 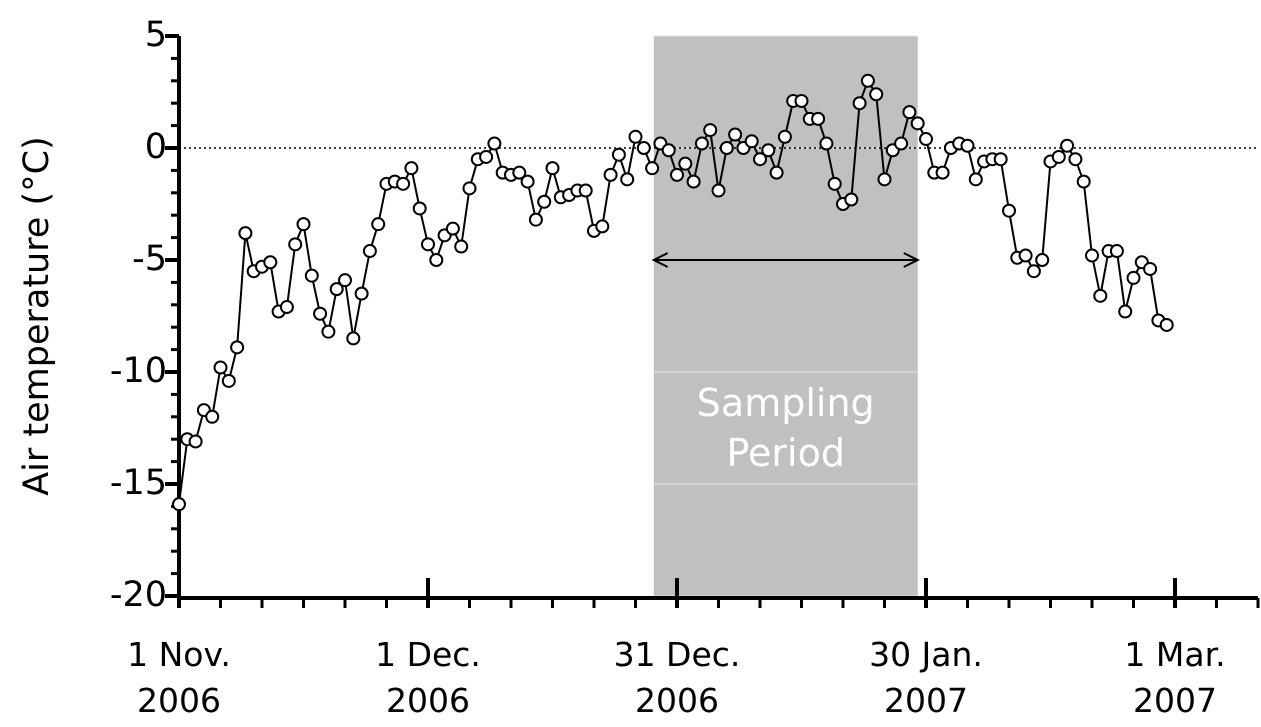 I want to click on y-tick-label: -15, so click(x=138, y=483).